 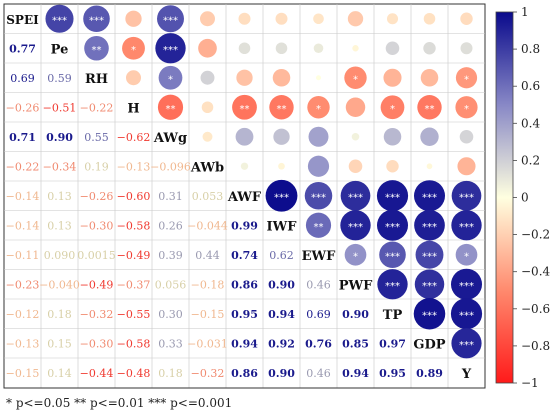 What do you see at coordinates (170, 343) in the screenshot?
I see `coefficient-value: 0.33` at bounding box center [170, 343].